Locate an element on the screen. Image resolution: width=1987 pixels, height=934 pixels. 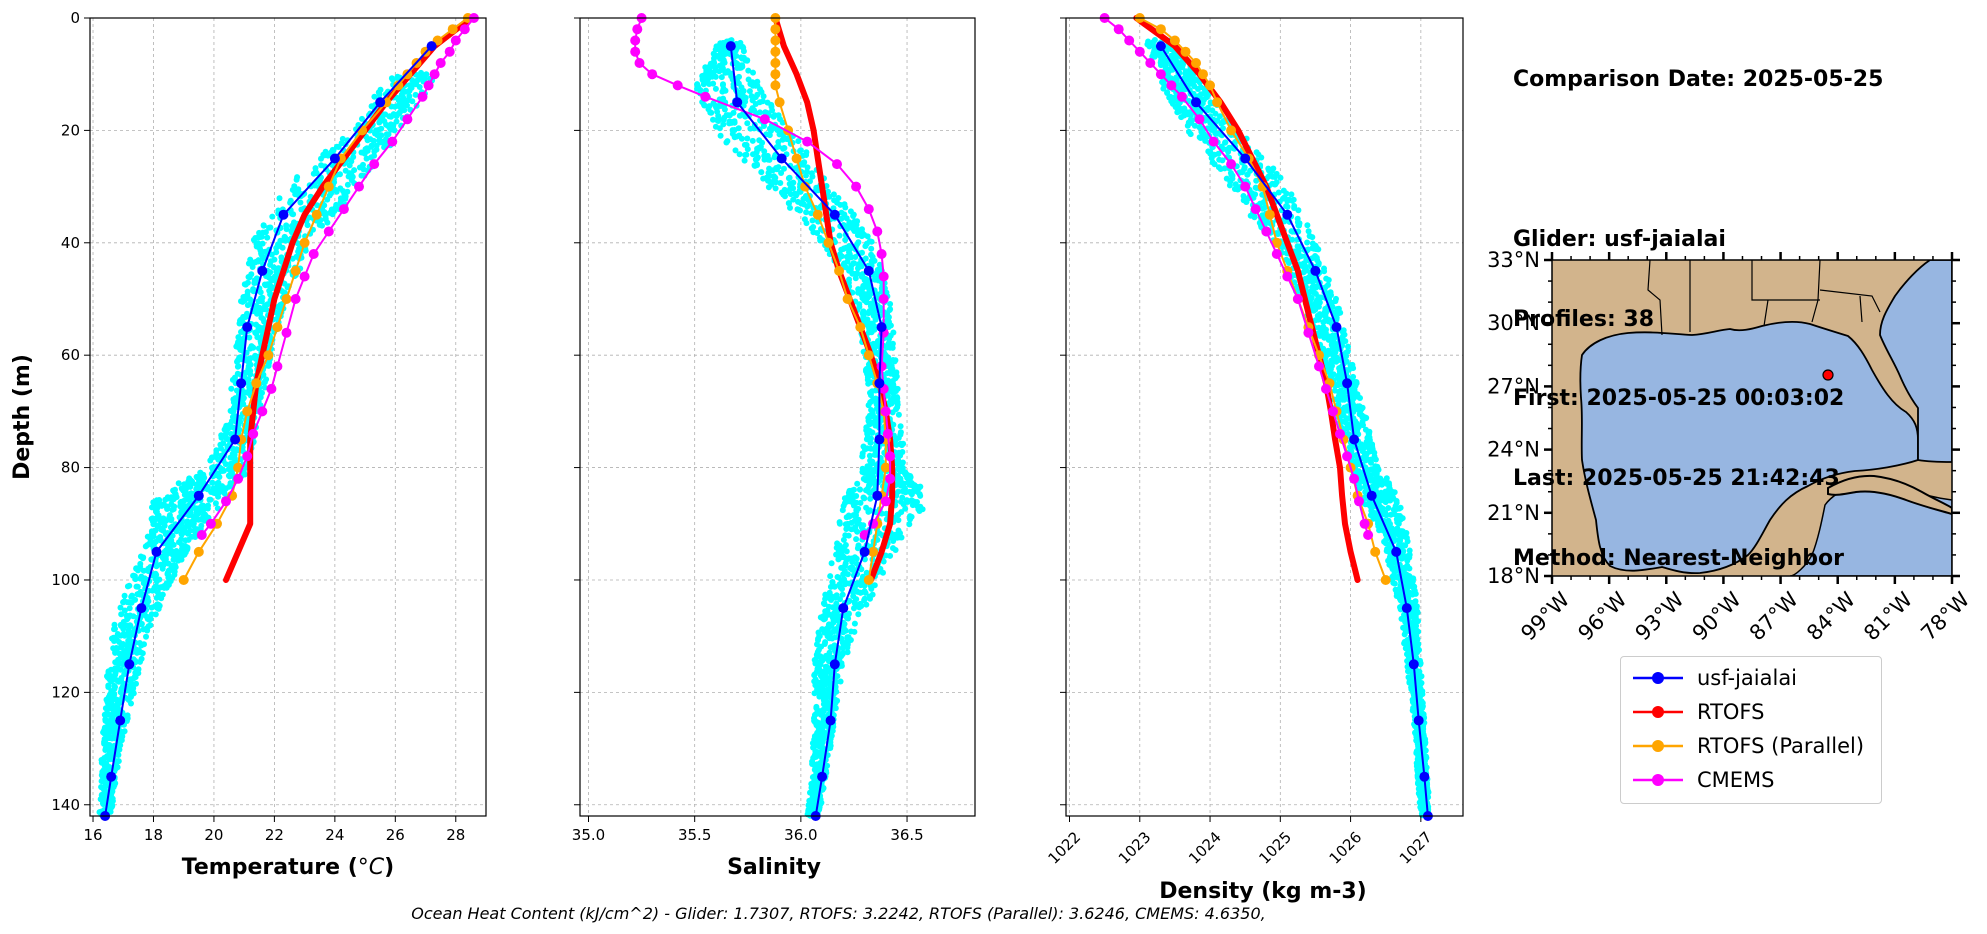
salinity-marker-rtofs-parallel- is located at coordinates (775, 74).